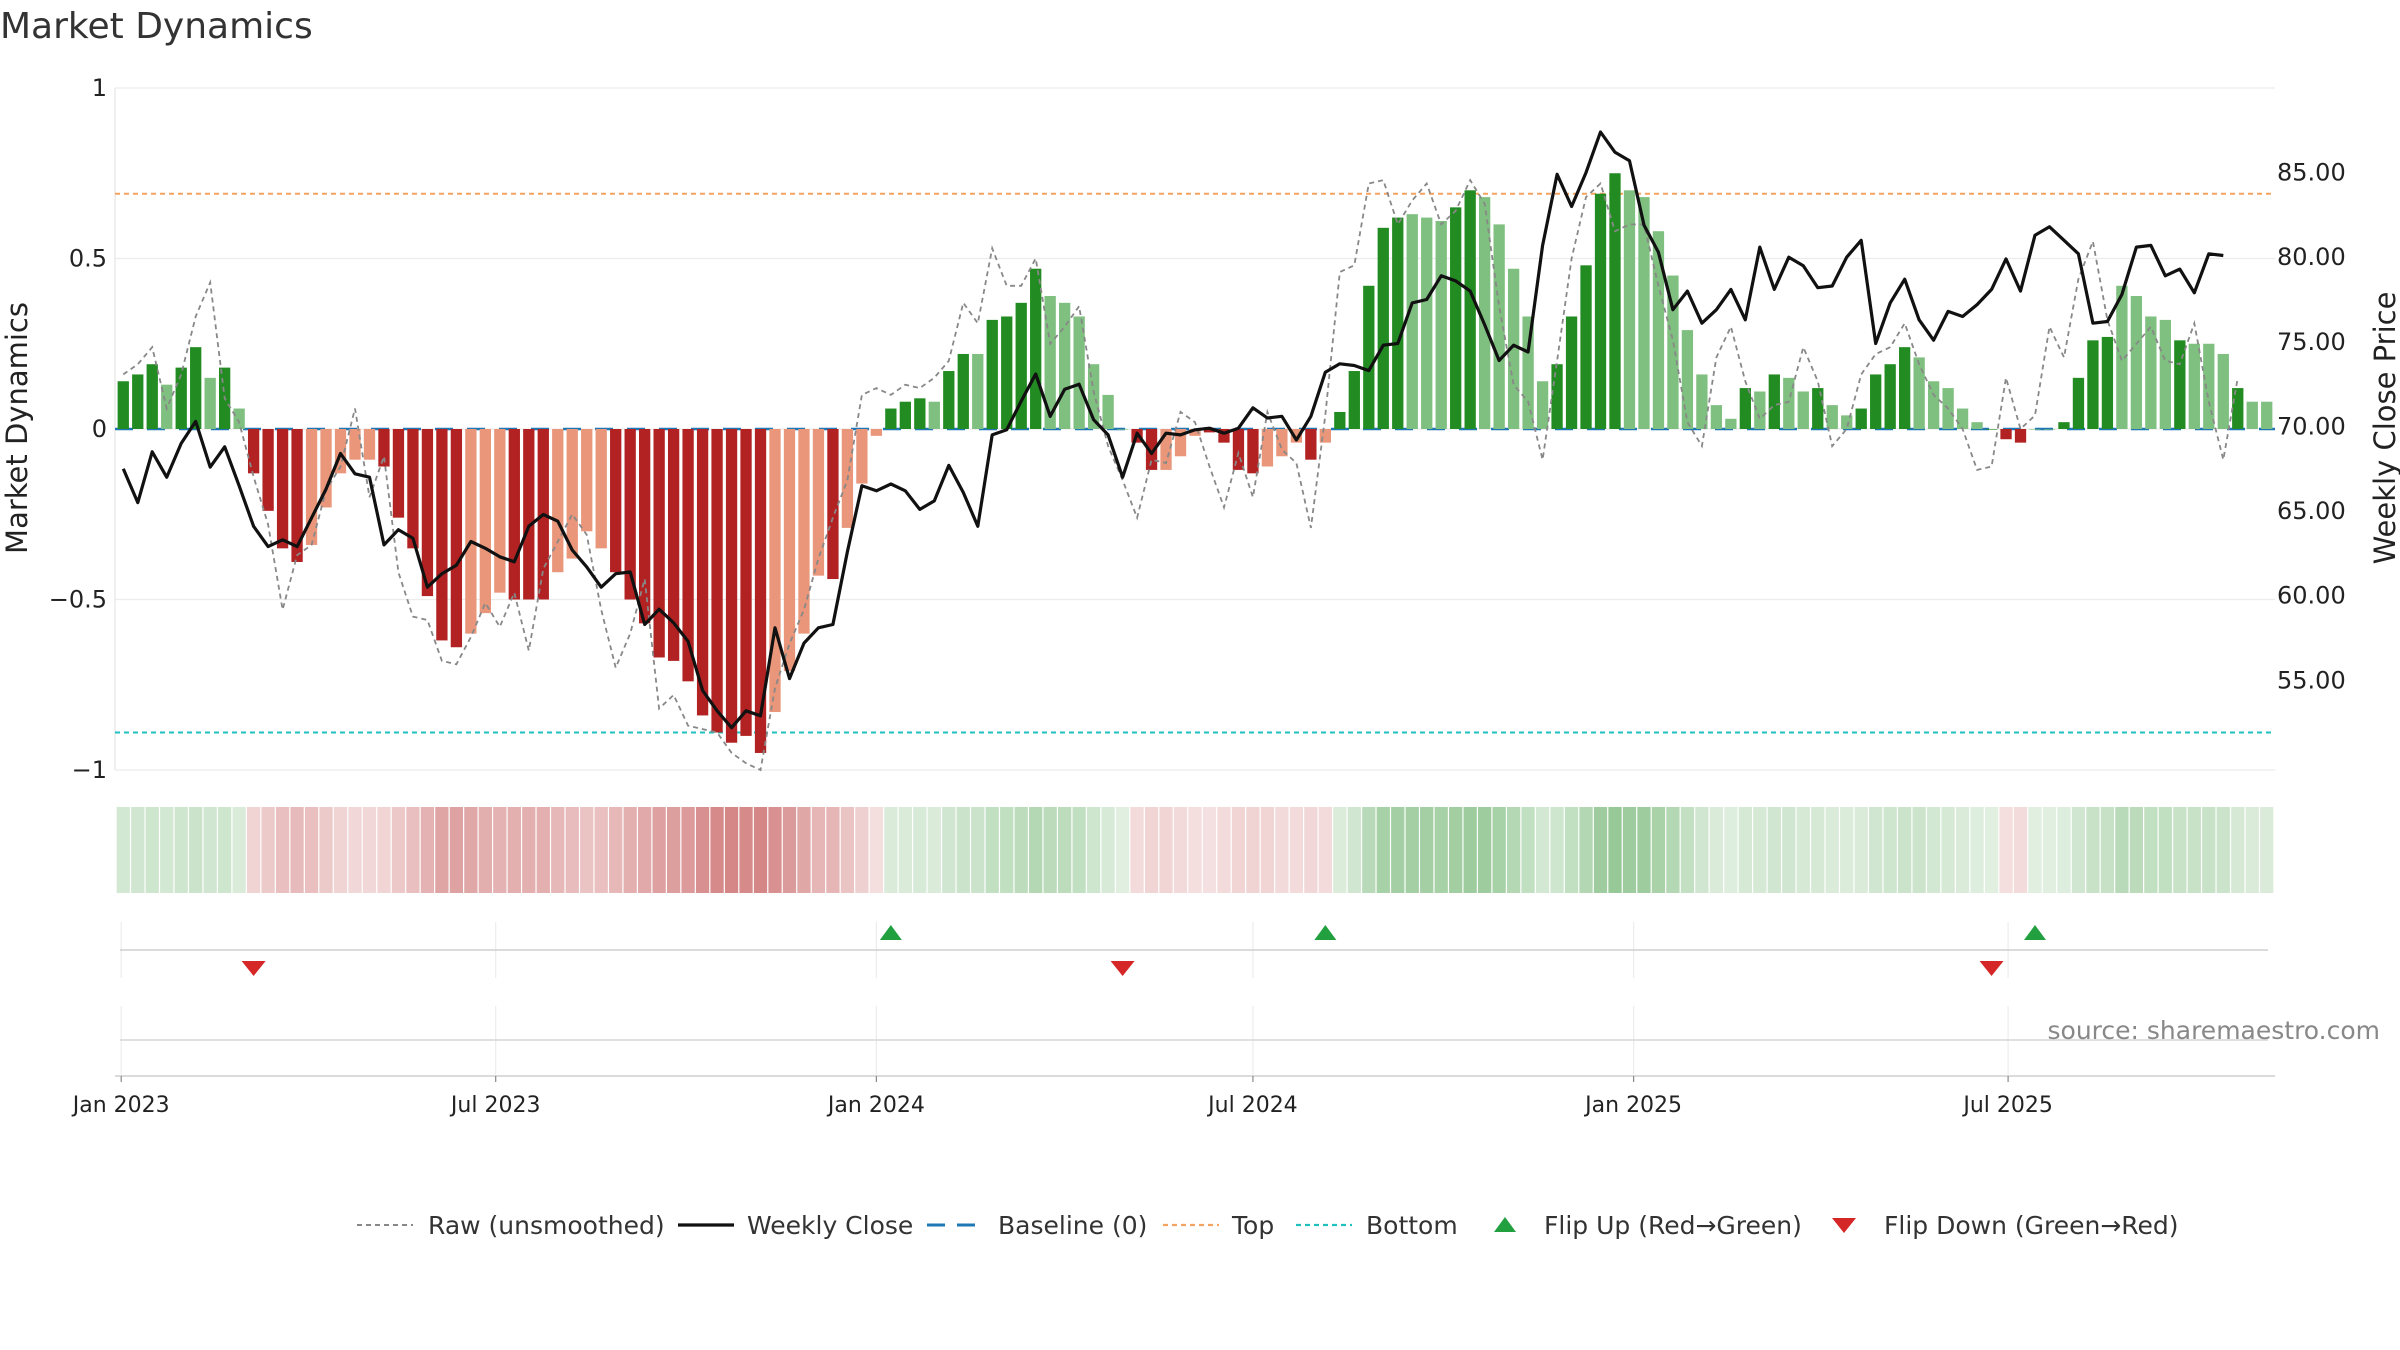  I want to click on legend-swatch, so click(1844, 1225).